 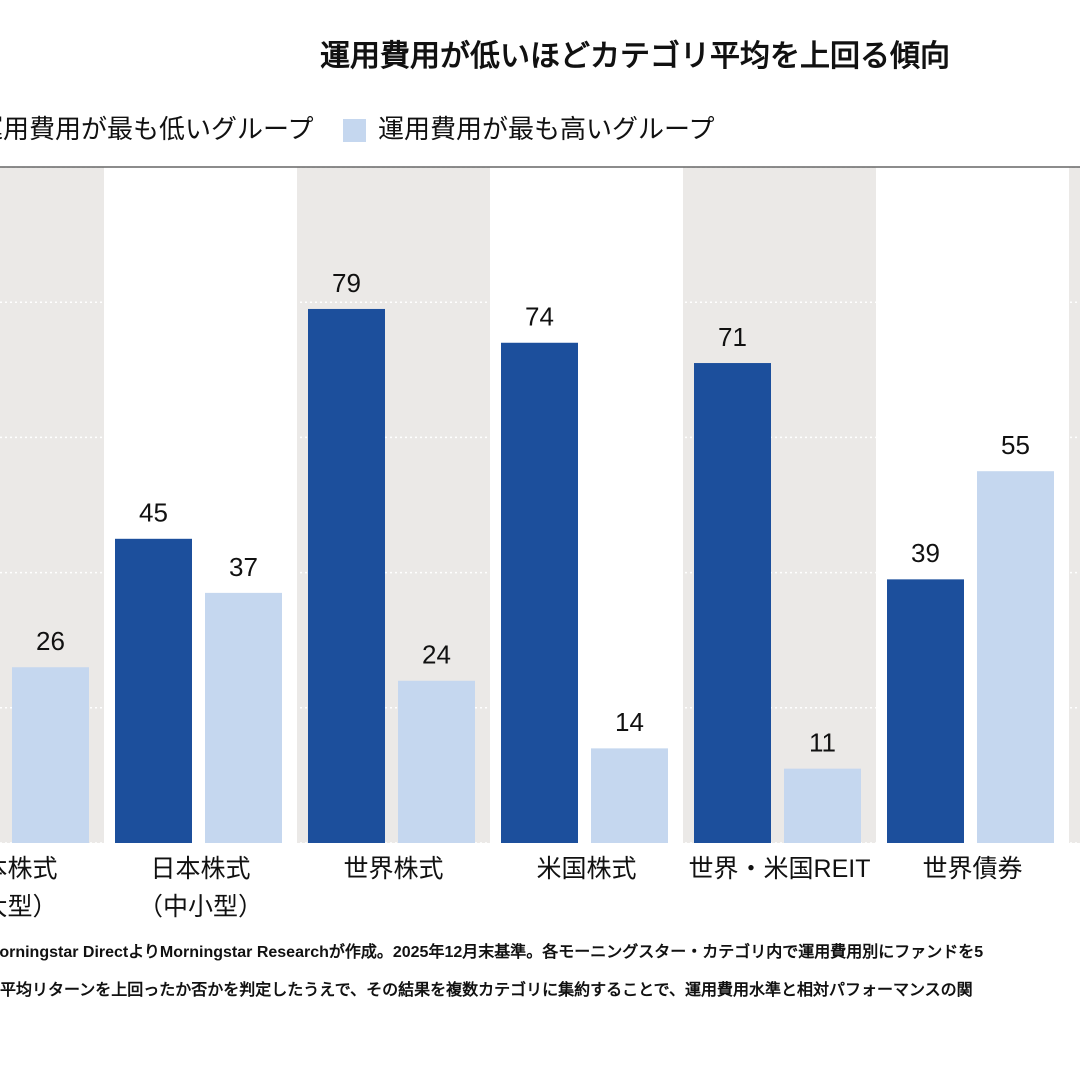 What do you see at coordinates (539, 317) in the screenshot?
I see `value-label: 74` at bounding box center [539, 317].